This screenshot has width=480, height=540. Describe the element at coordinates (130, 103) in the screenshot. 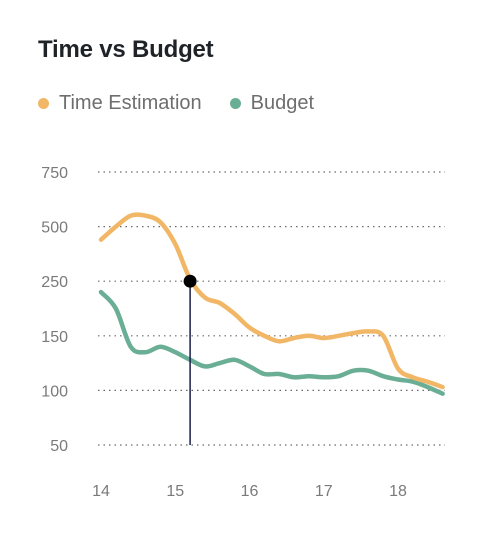

I see `legend-label-time-estimation: Time Estimation` at that location.